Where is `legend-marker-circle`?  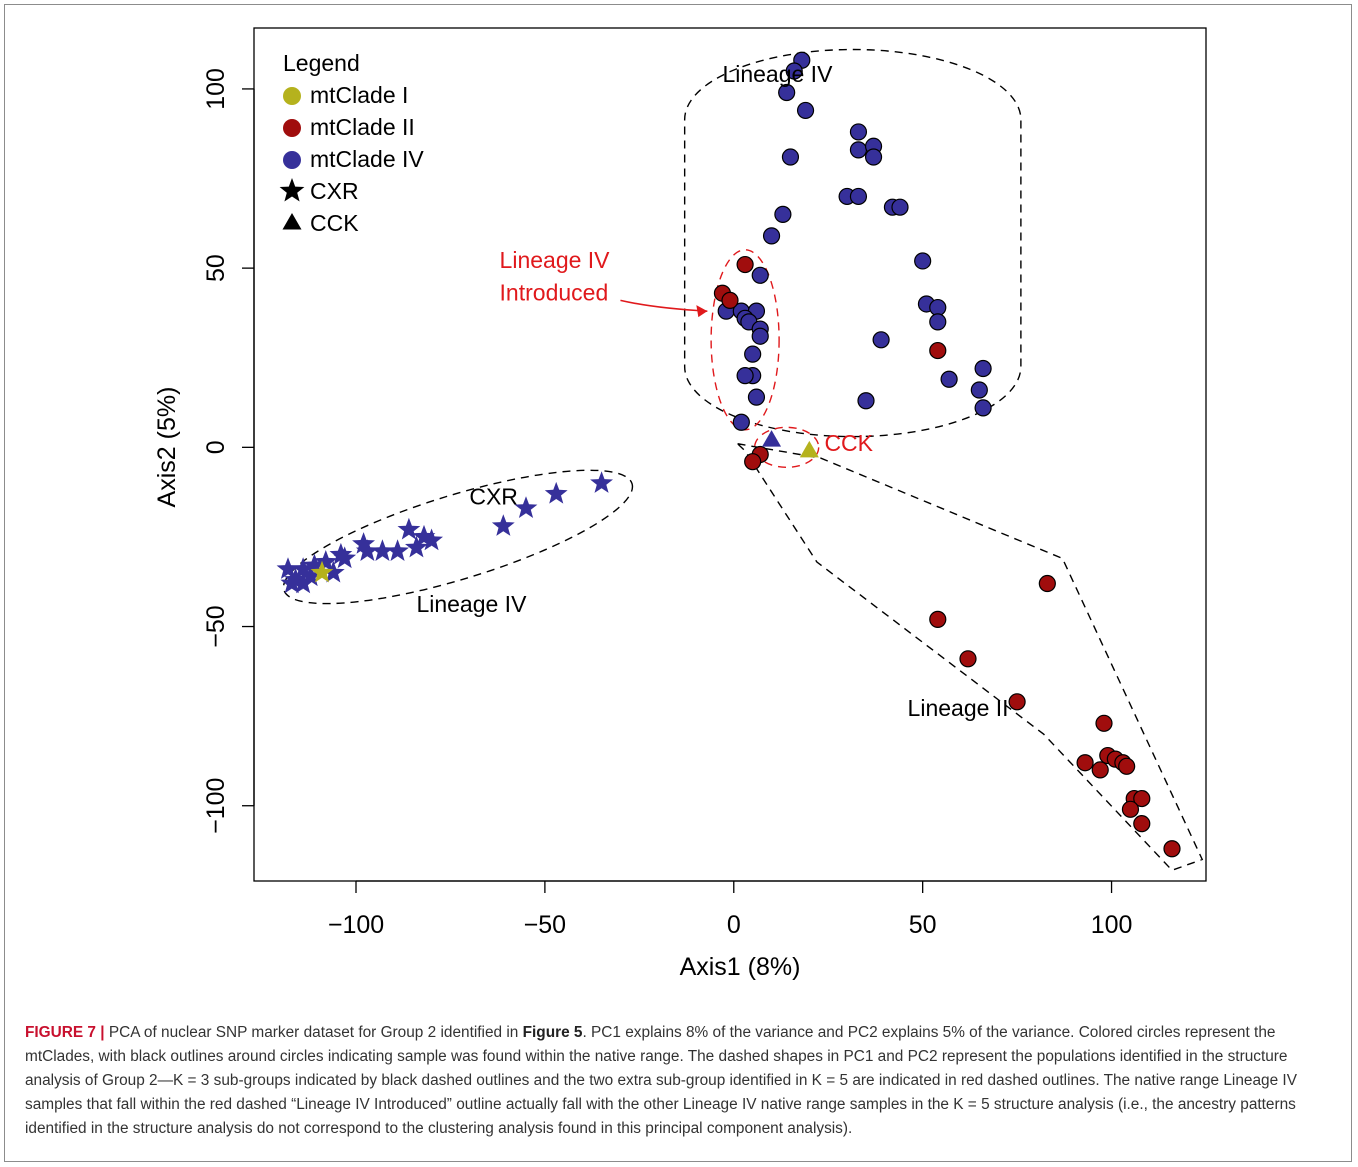
legend-marker-circle is located at coordinates (292, 160).